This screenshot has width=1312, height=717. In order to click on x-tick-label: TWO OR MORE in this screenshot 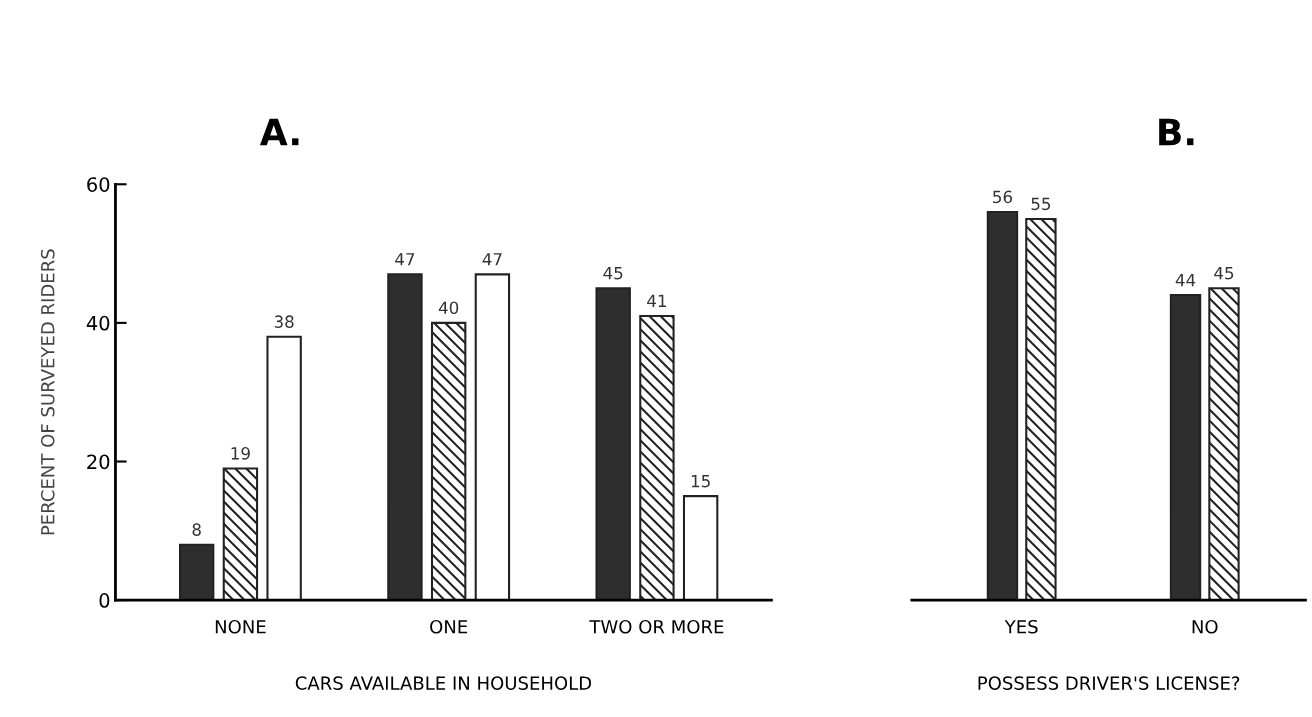, I will do `click(656, 626)`.